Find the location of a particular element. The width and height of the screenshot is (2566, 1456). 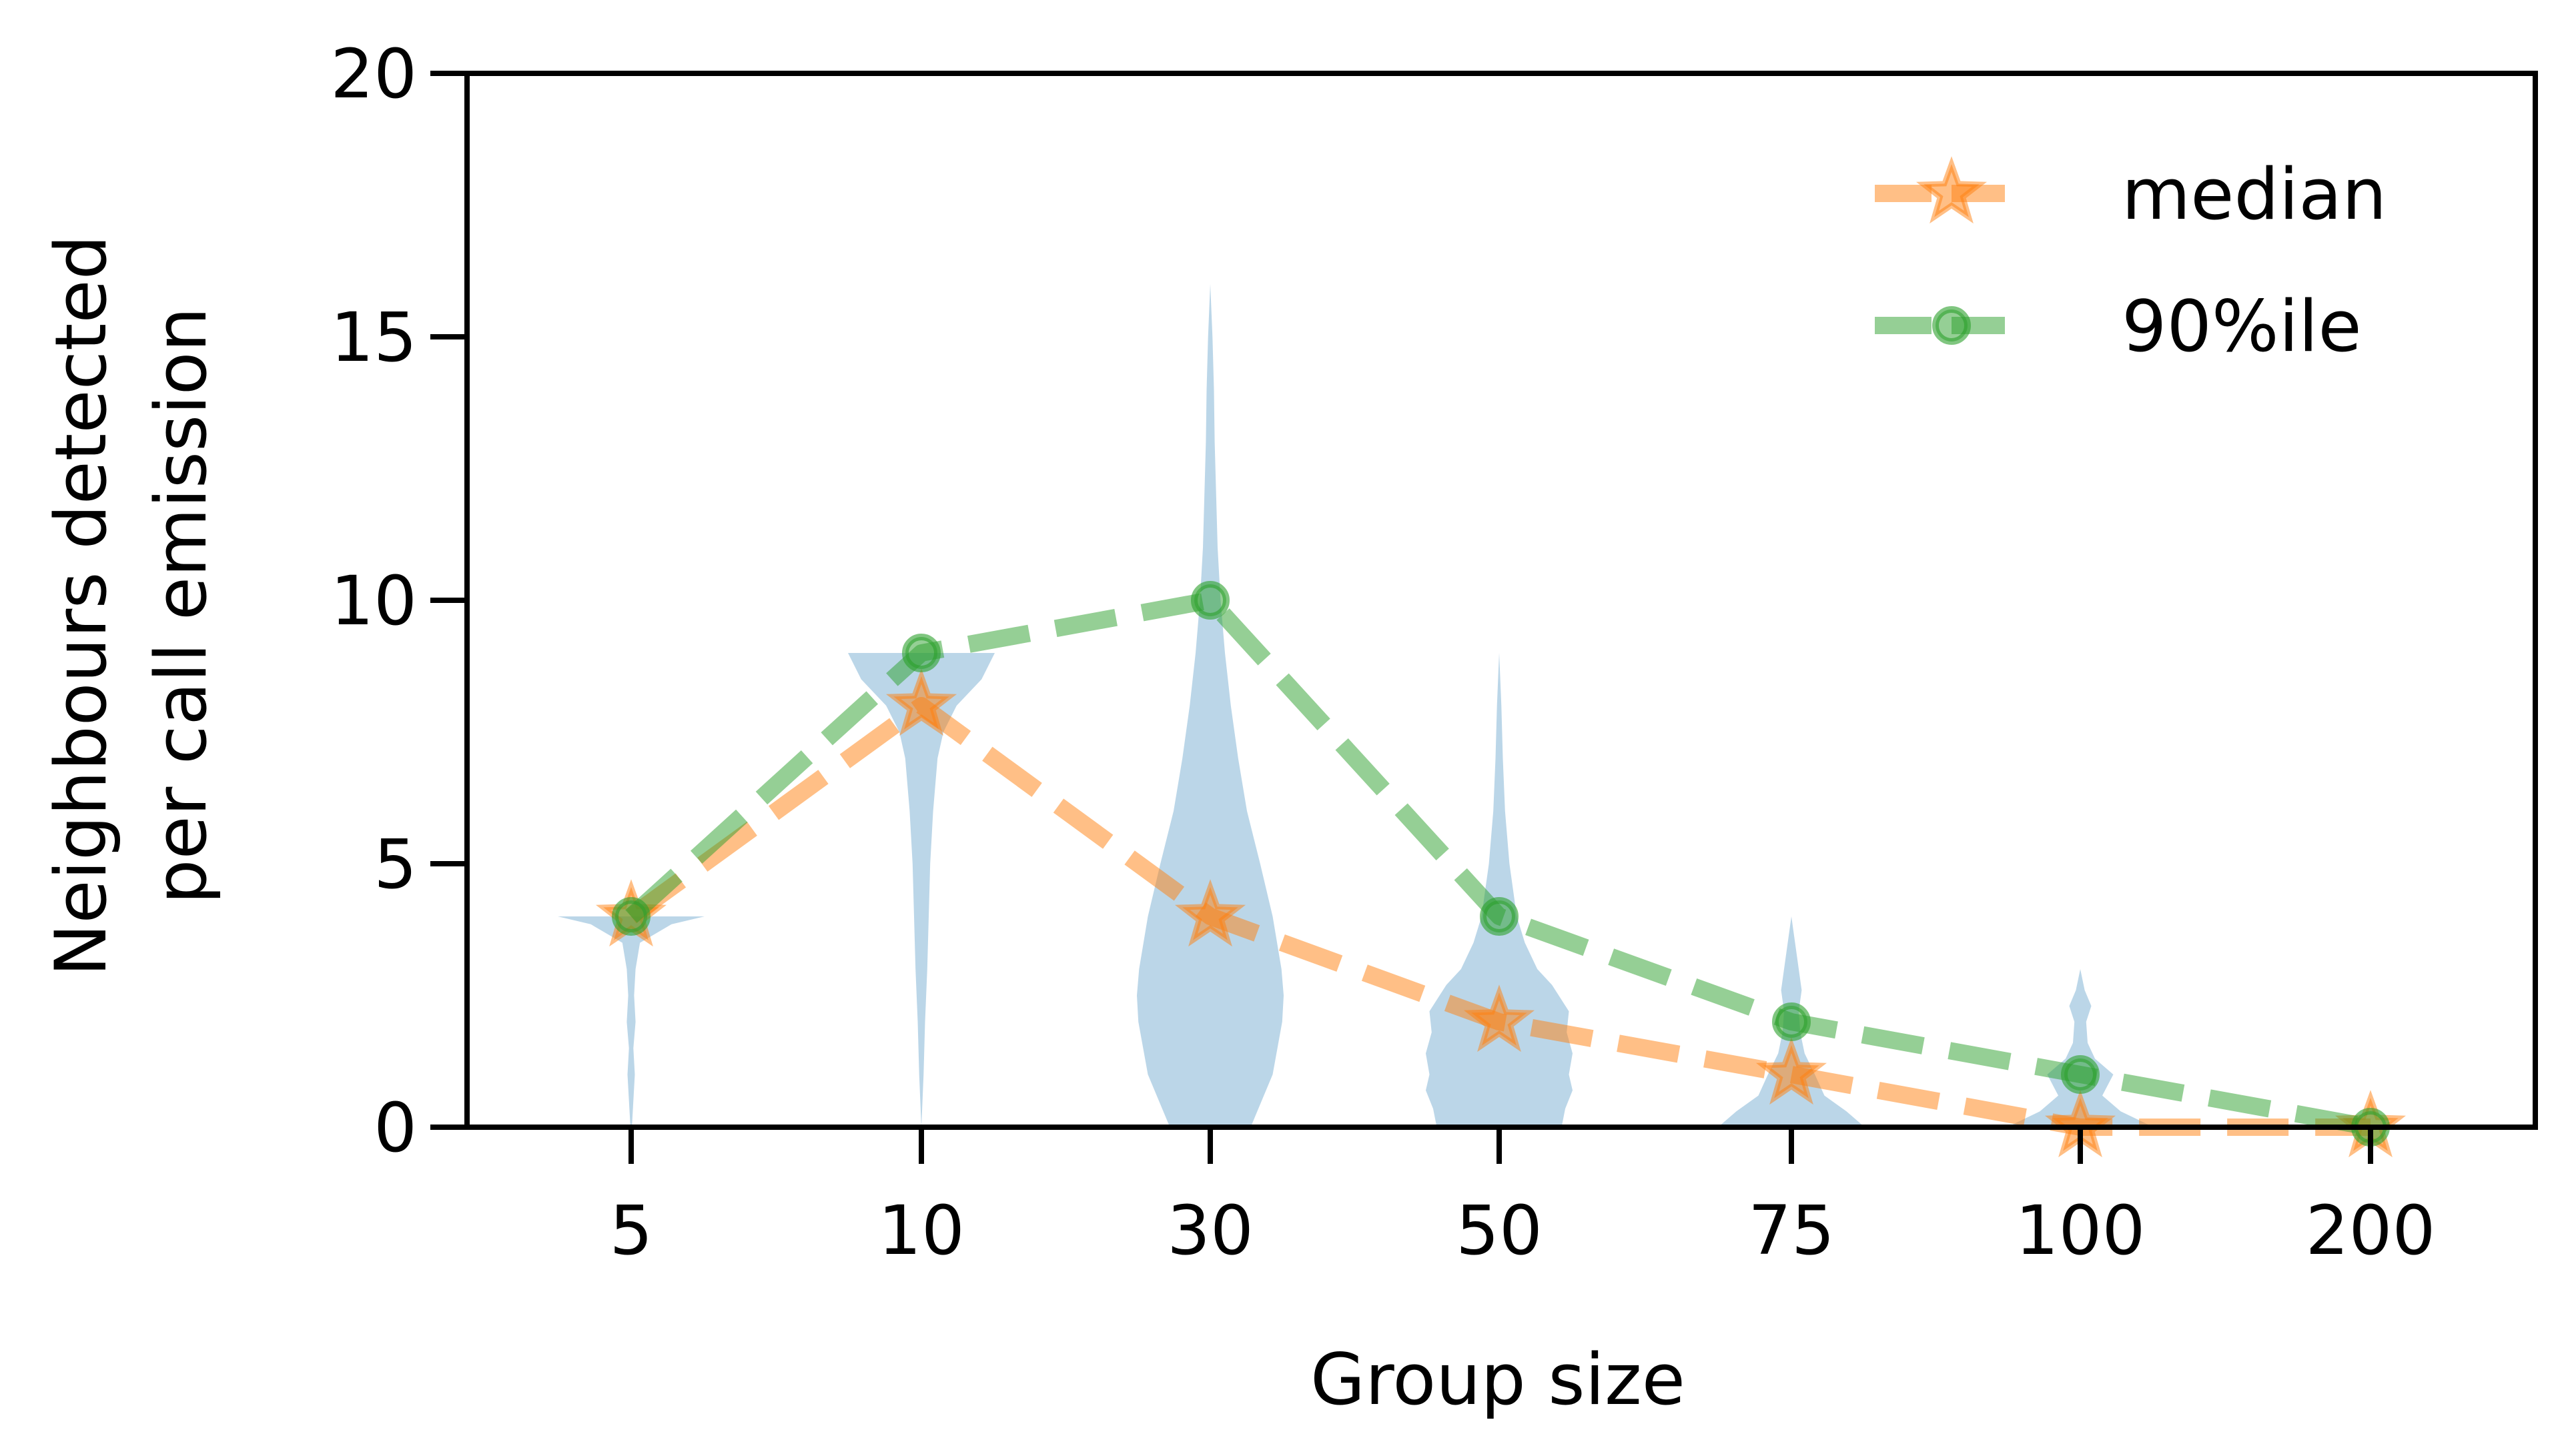

legend-percentile-90-label: 90%ile is located at coordinates (2242, 327).